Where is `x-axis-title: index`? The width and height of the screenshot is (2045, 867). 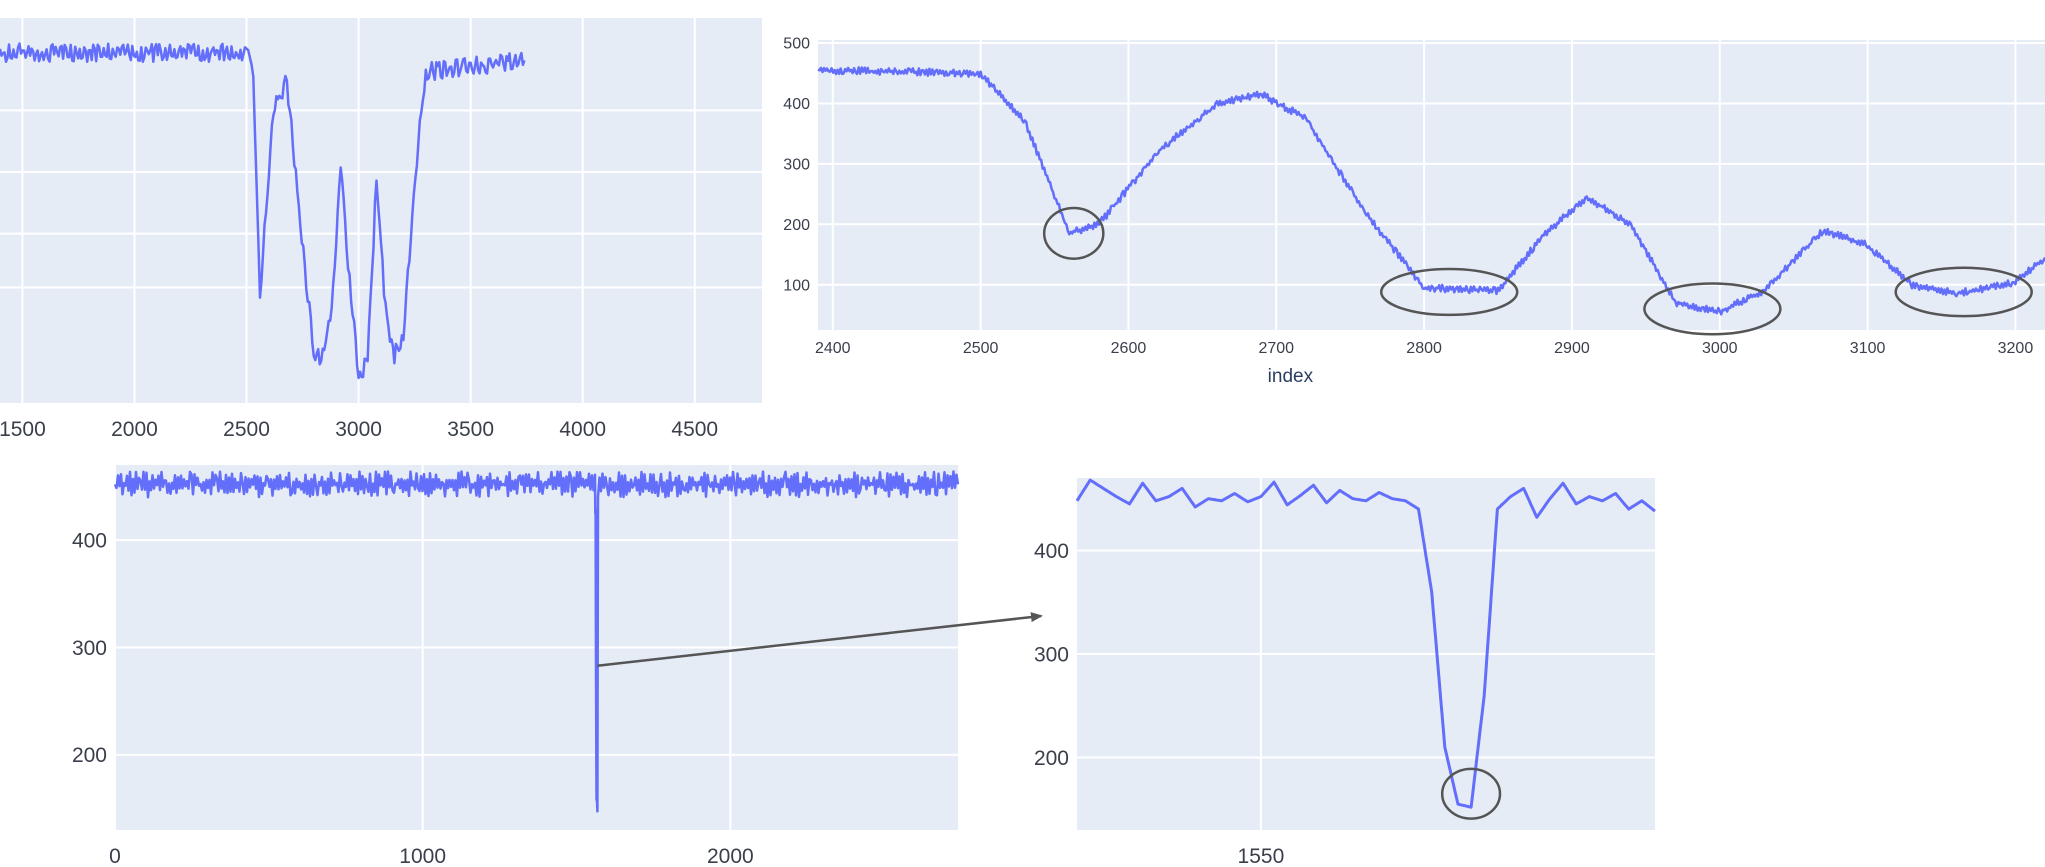 x-axis-title: index is located at coordinates (1291, 376).